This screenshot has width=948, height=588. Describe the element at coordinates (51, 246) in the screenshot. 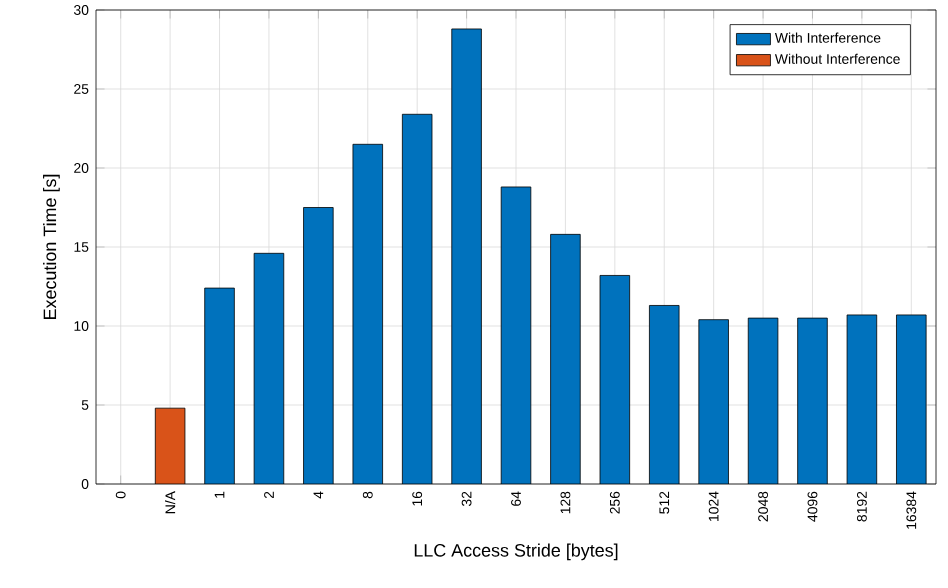

I see `y-axis-title: Execution Time [s]` at that location.